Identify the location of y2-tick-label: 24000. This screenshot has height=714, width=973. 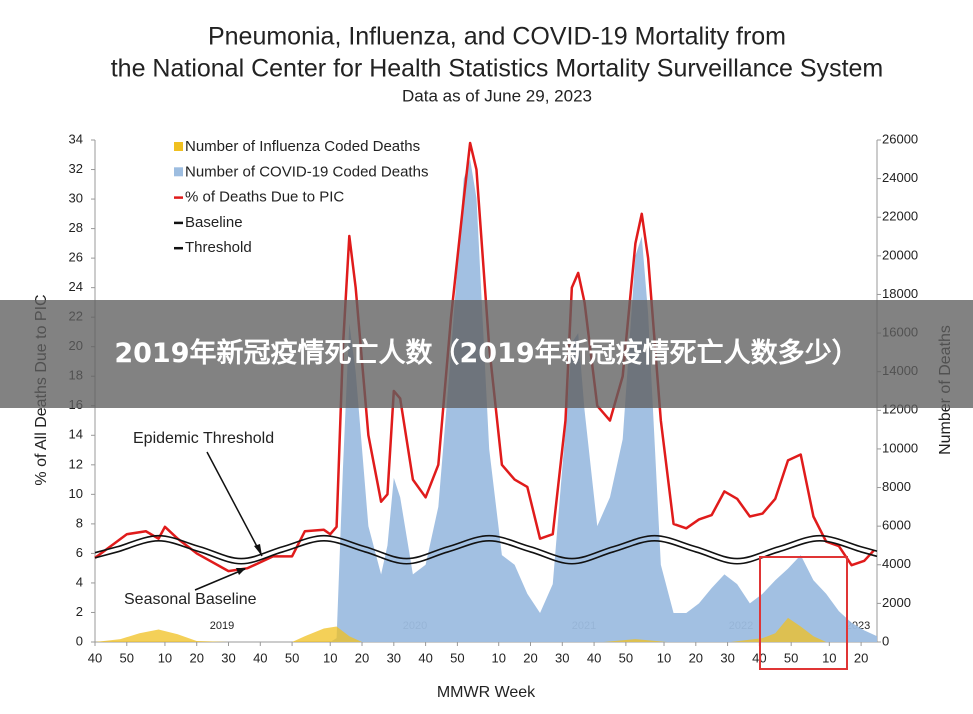
(900, 177).